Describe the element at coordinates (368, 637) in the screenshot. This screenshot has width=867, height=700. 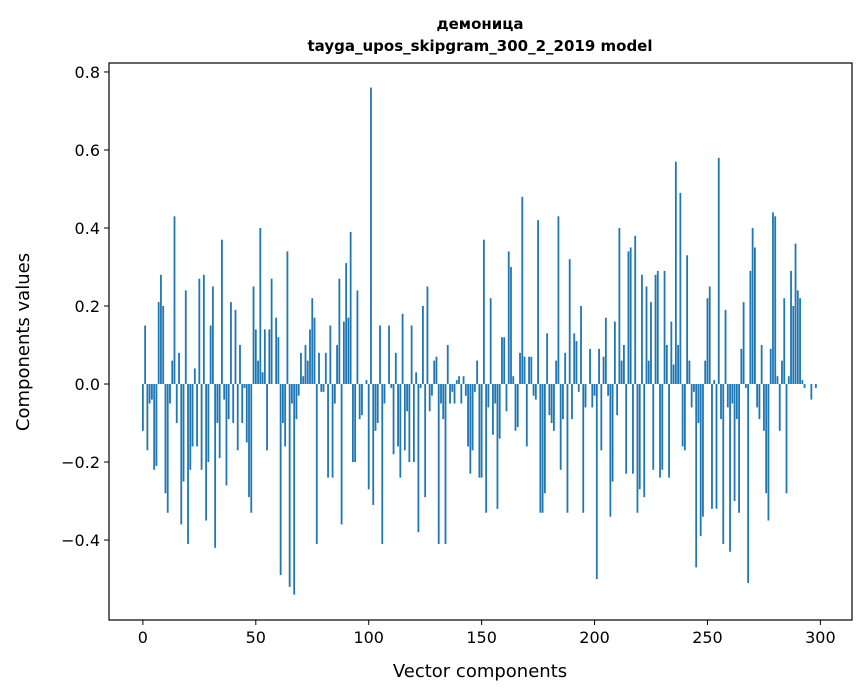
I see `x-tick-label: 100` at that location.